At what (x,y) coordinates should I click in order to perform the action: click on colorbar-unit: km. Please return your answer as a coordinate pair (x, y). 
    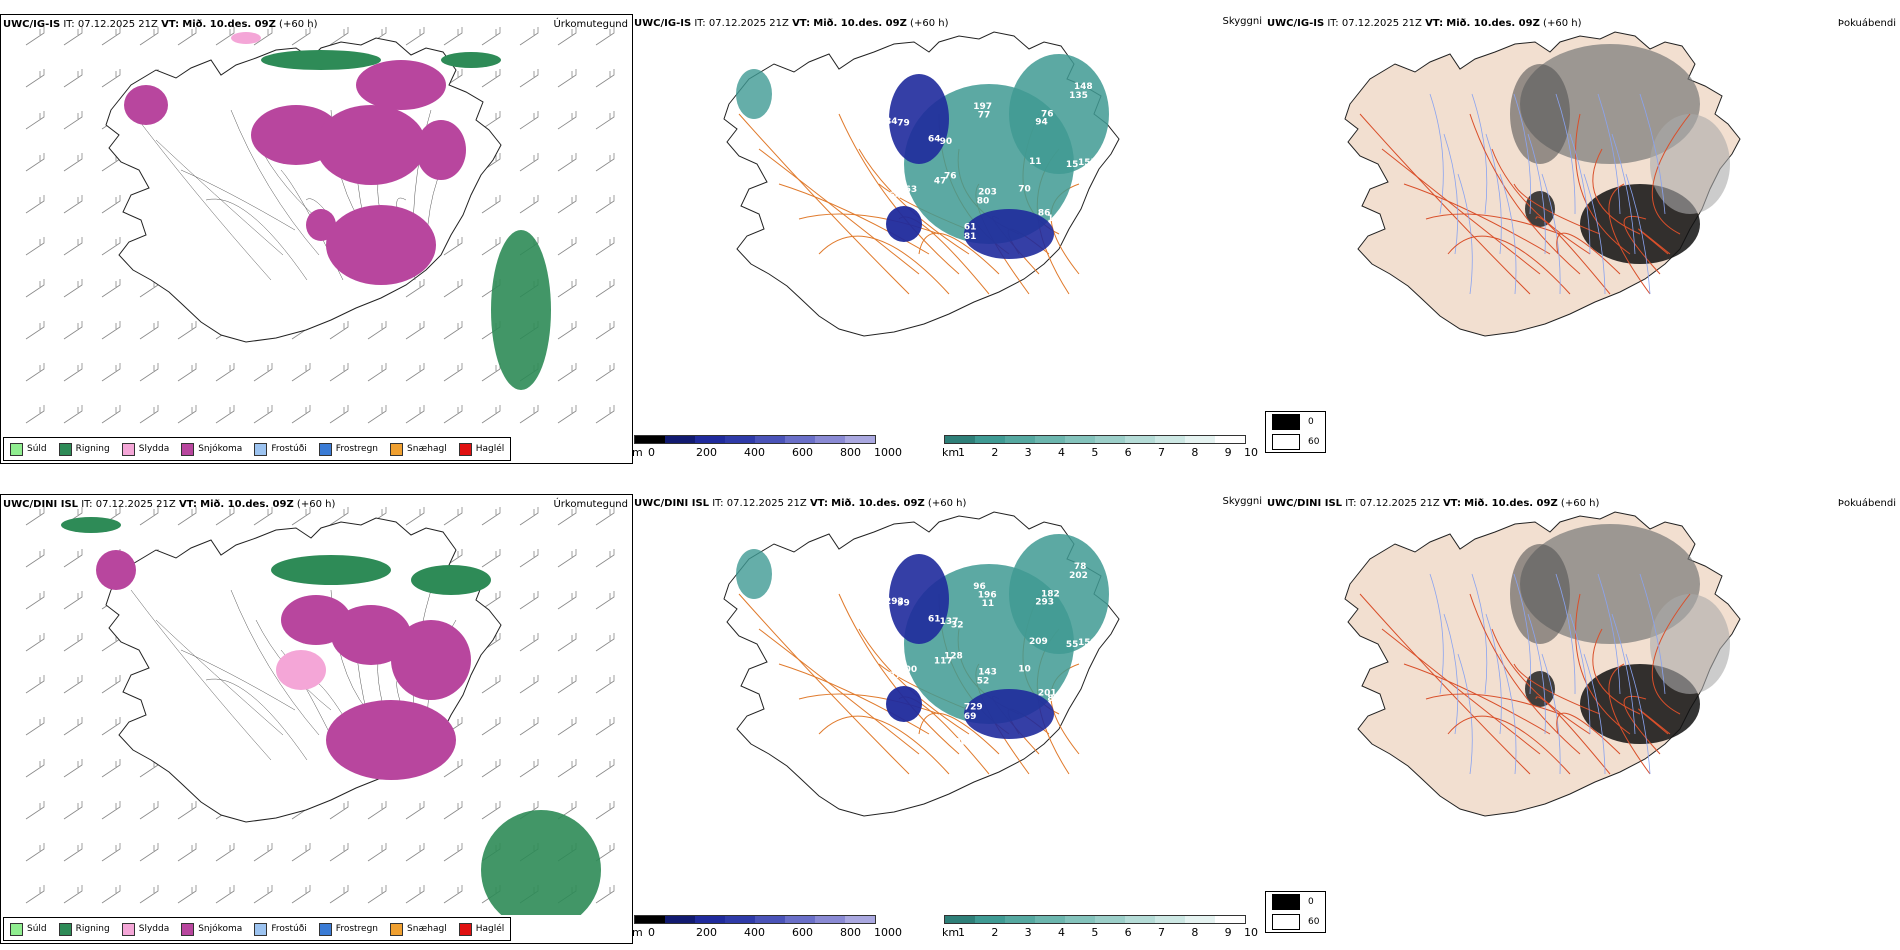
    Looking at the image, I should click on (951, 932).